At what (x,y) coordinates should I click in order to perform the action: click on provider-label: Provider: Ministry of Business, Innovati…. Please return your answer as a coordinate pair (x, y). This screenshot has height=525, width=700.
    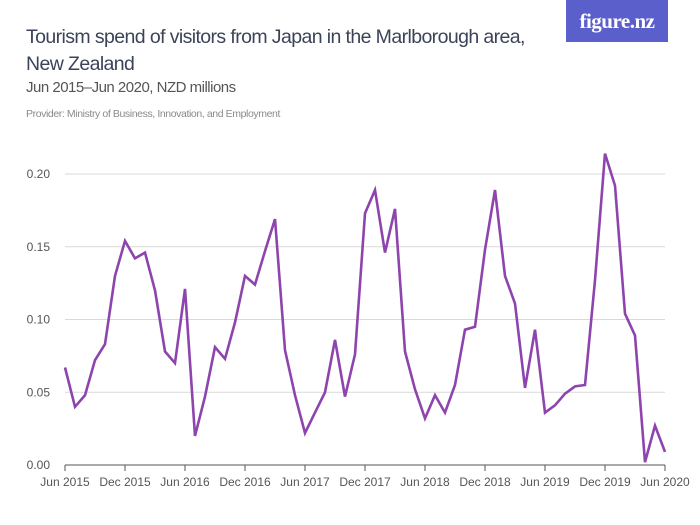
    Looking at the image, I should click on (153, 114).